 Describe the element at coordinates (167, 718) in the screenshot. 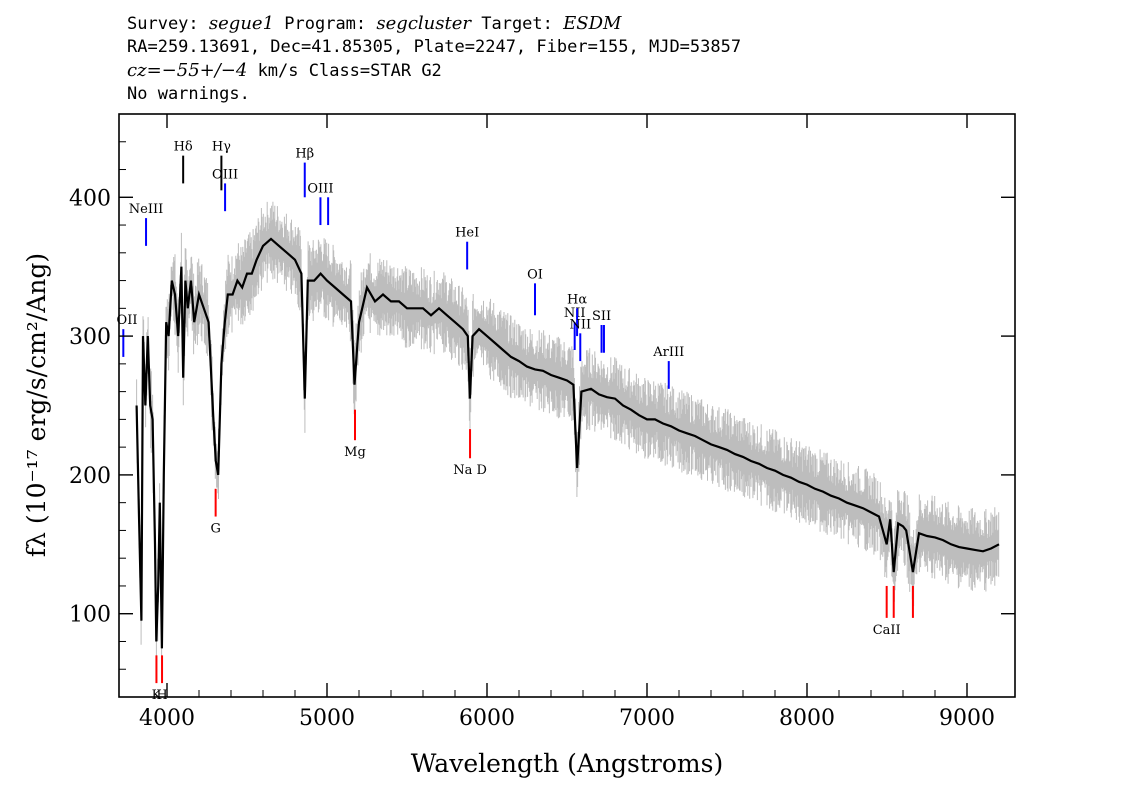

I see `x-tick-label: 4000` at that location.